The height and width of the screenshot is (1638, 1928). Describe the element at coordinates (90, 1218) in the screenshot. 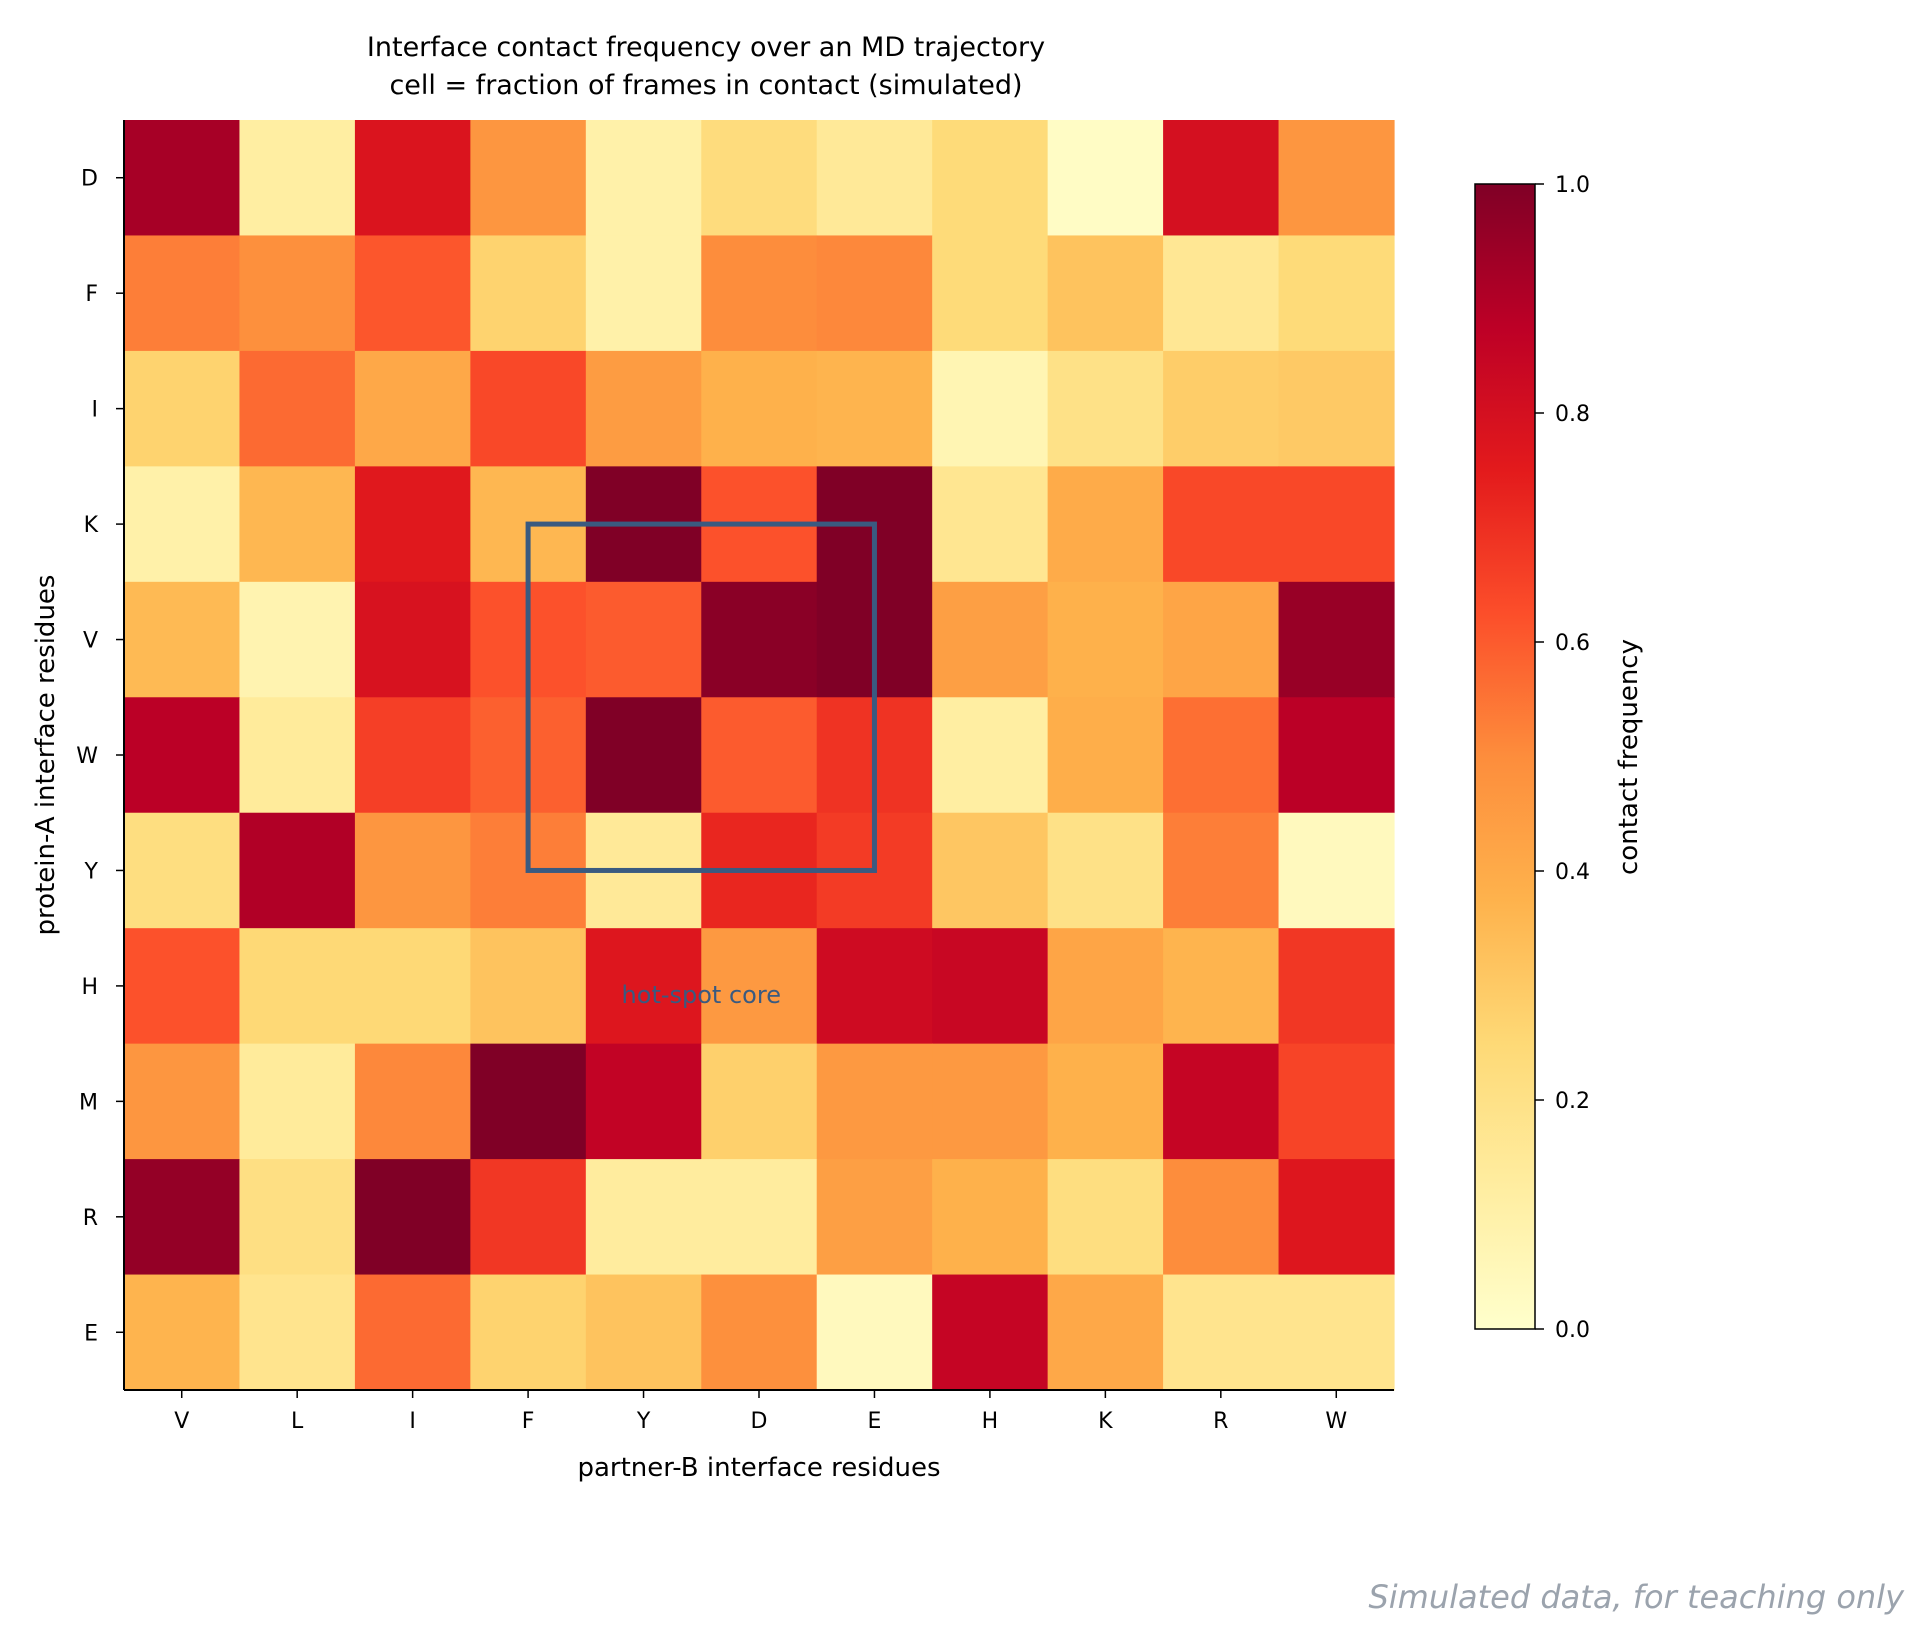

I see `y-tick-label: R` at that location.